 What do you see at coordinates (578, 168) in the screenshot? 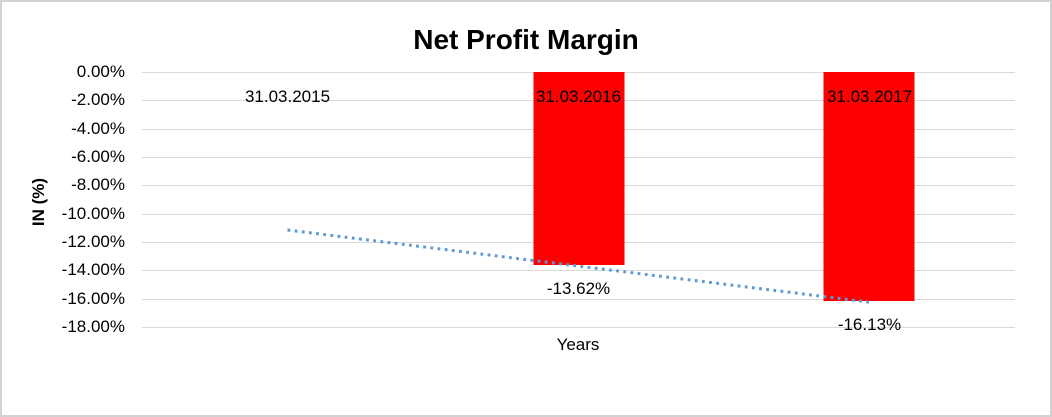
I see `bar-31-03-2016` at bounding box center [578, 168].